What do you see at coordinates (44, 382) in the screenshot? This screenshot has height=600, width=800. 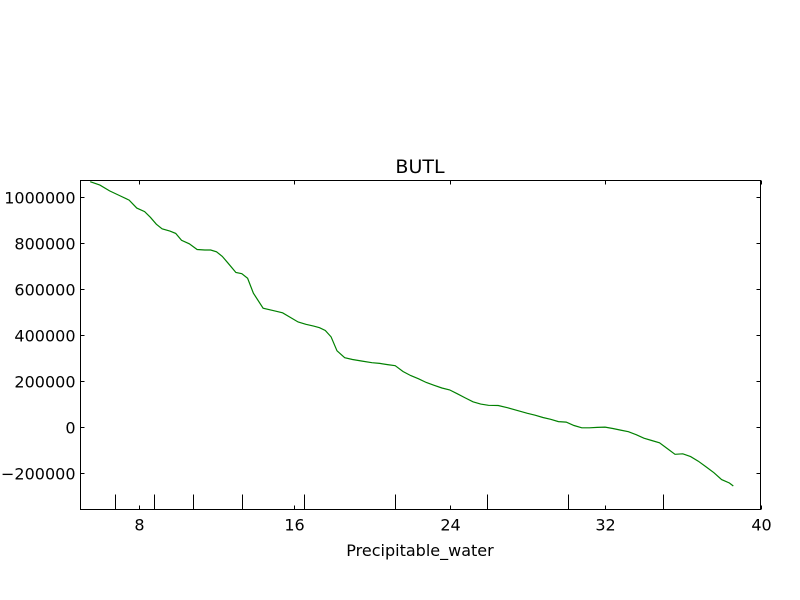 I see `y-tick-label: 200000` at bounding box center [44, 382].